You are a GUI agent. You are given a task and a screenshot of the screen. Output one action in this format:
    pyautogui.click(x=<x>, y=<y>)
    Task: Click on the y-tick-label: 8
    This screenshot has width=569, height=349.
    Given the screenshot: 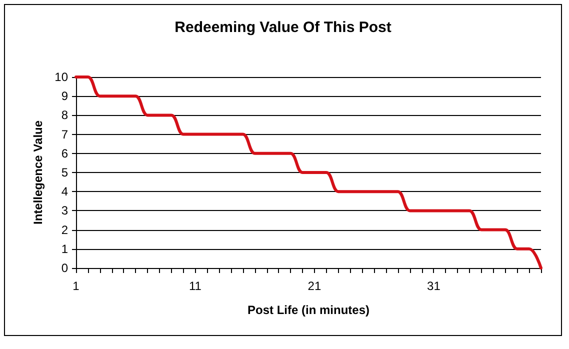 What is the action you would take?
    pyautogui.click(x=64, y=115)
    